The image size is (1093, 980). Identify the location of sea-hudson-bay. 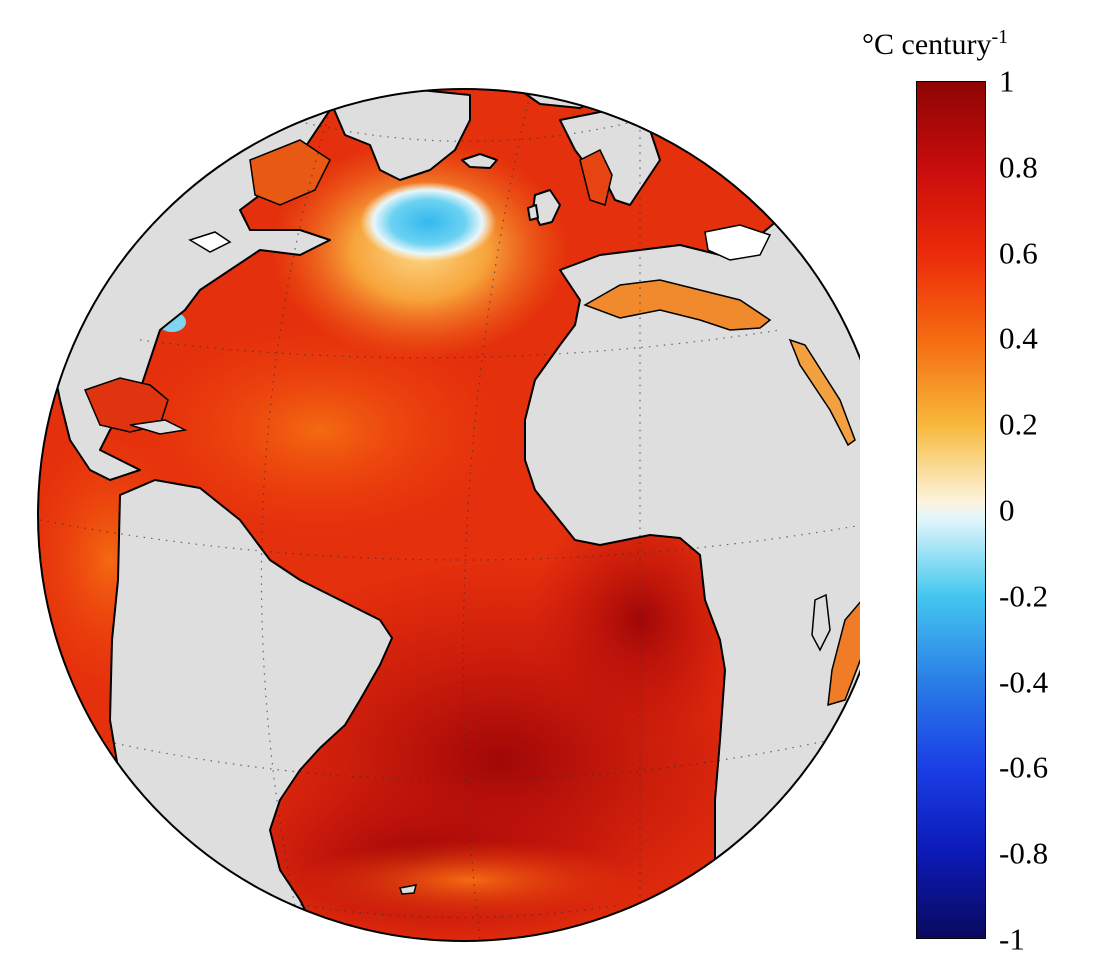
(290, 172).